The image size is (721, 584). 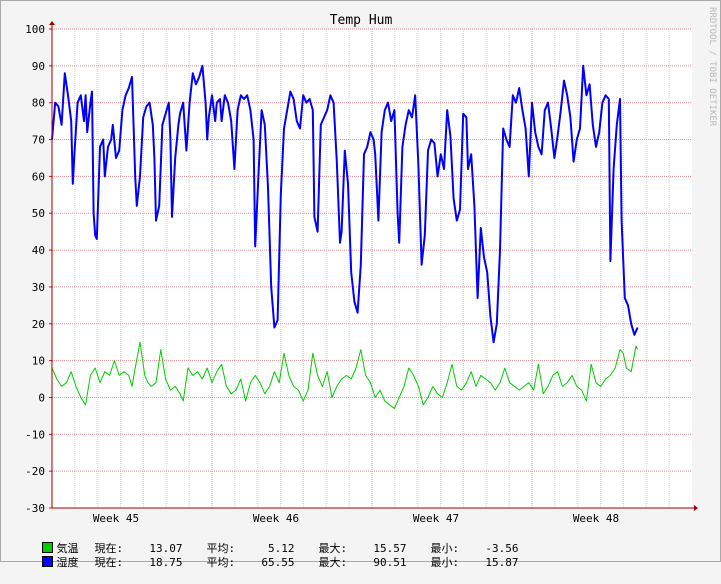 I want to click on y-tick-label: 10, so click(x=38, y=361).